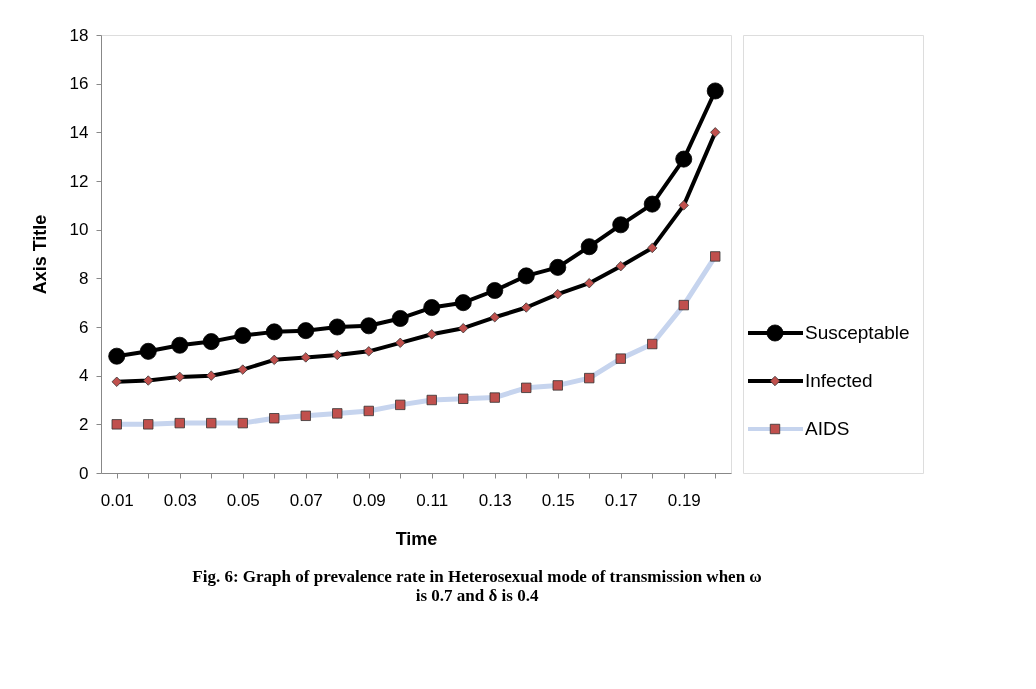 The width and height of the screenshot is (1036, 689). I want to click on y-tick-label: 0, so click(84, 473).